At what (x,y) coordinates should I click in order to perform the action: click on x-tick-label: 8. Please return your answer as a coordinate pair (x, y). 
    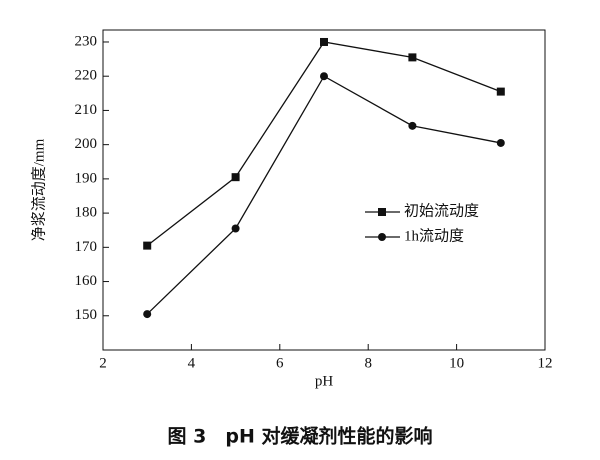
    Looking at the image, I should click on (368, 363).